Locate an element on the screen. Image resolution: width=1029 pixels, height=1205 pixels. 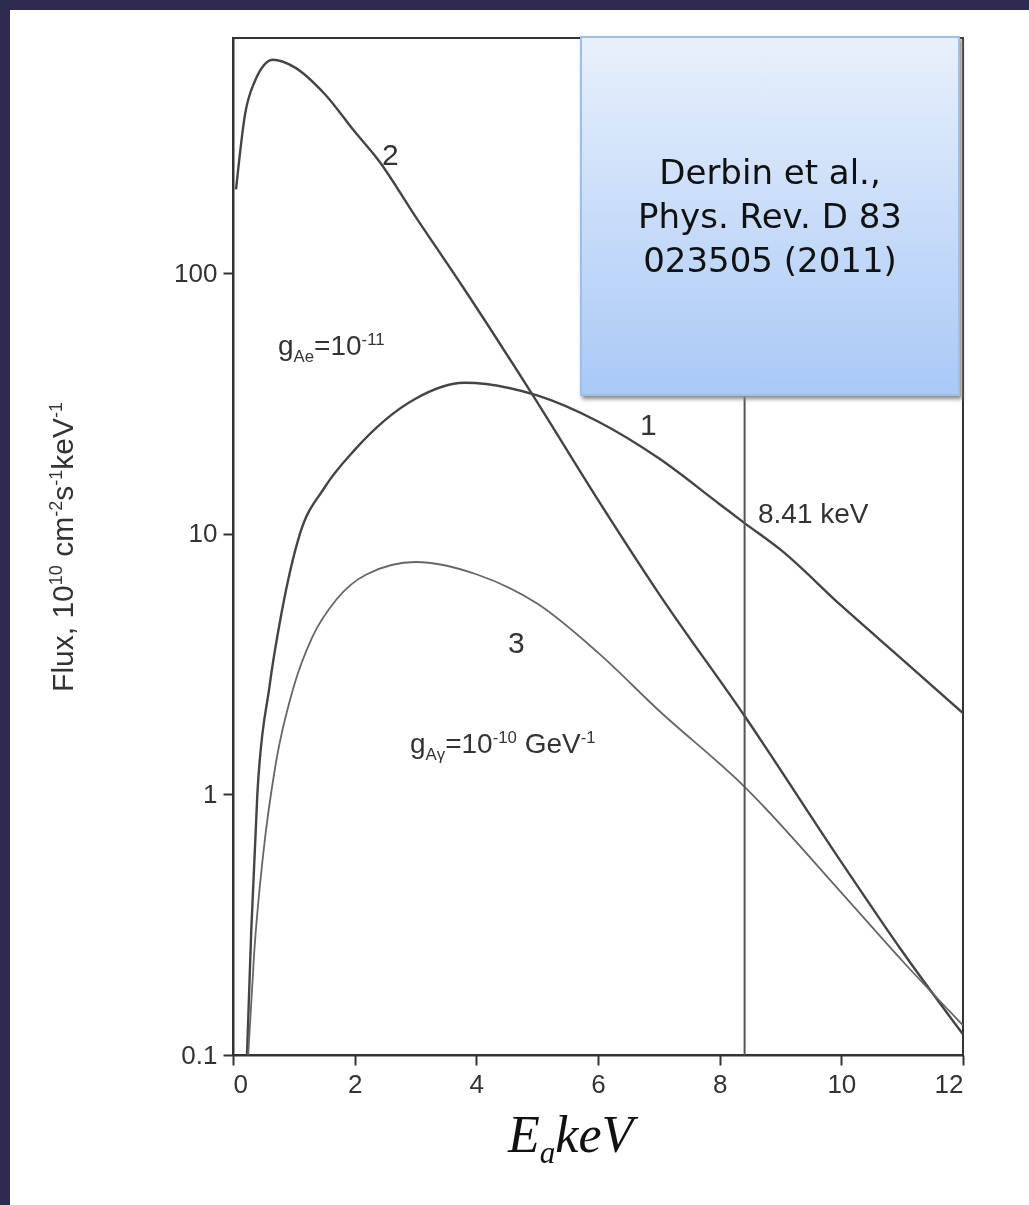
series-label: 1 is located at coordinates (648, 424).